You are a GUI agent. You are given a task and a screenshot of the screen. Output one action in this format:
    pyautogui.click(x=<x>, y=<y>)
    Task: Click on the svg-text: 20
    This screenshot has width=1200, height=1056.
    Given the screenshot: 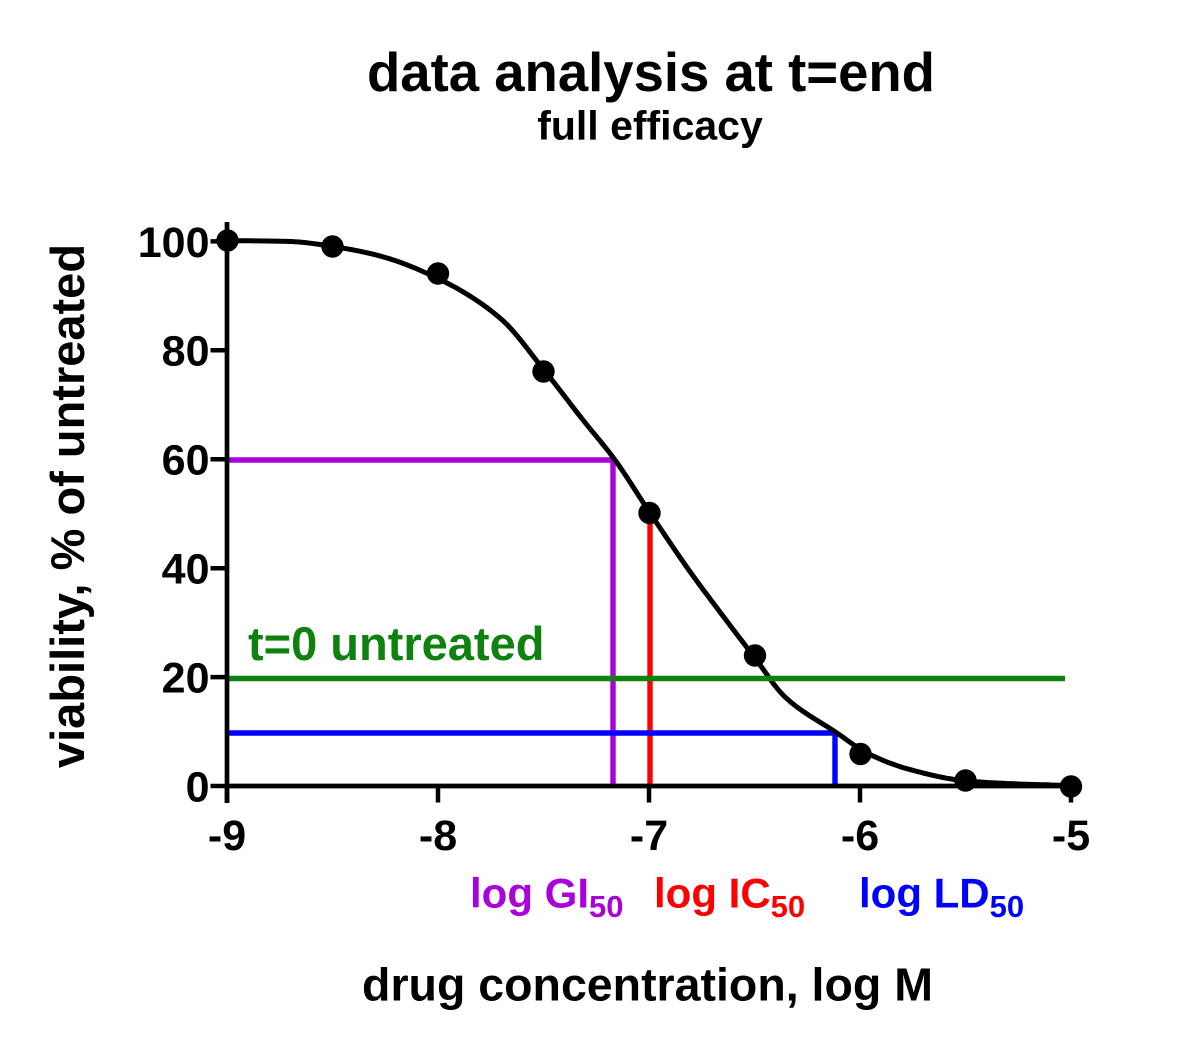 What is the action you would take?
    pyautogui.click(x=186, y=679)
    